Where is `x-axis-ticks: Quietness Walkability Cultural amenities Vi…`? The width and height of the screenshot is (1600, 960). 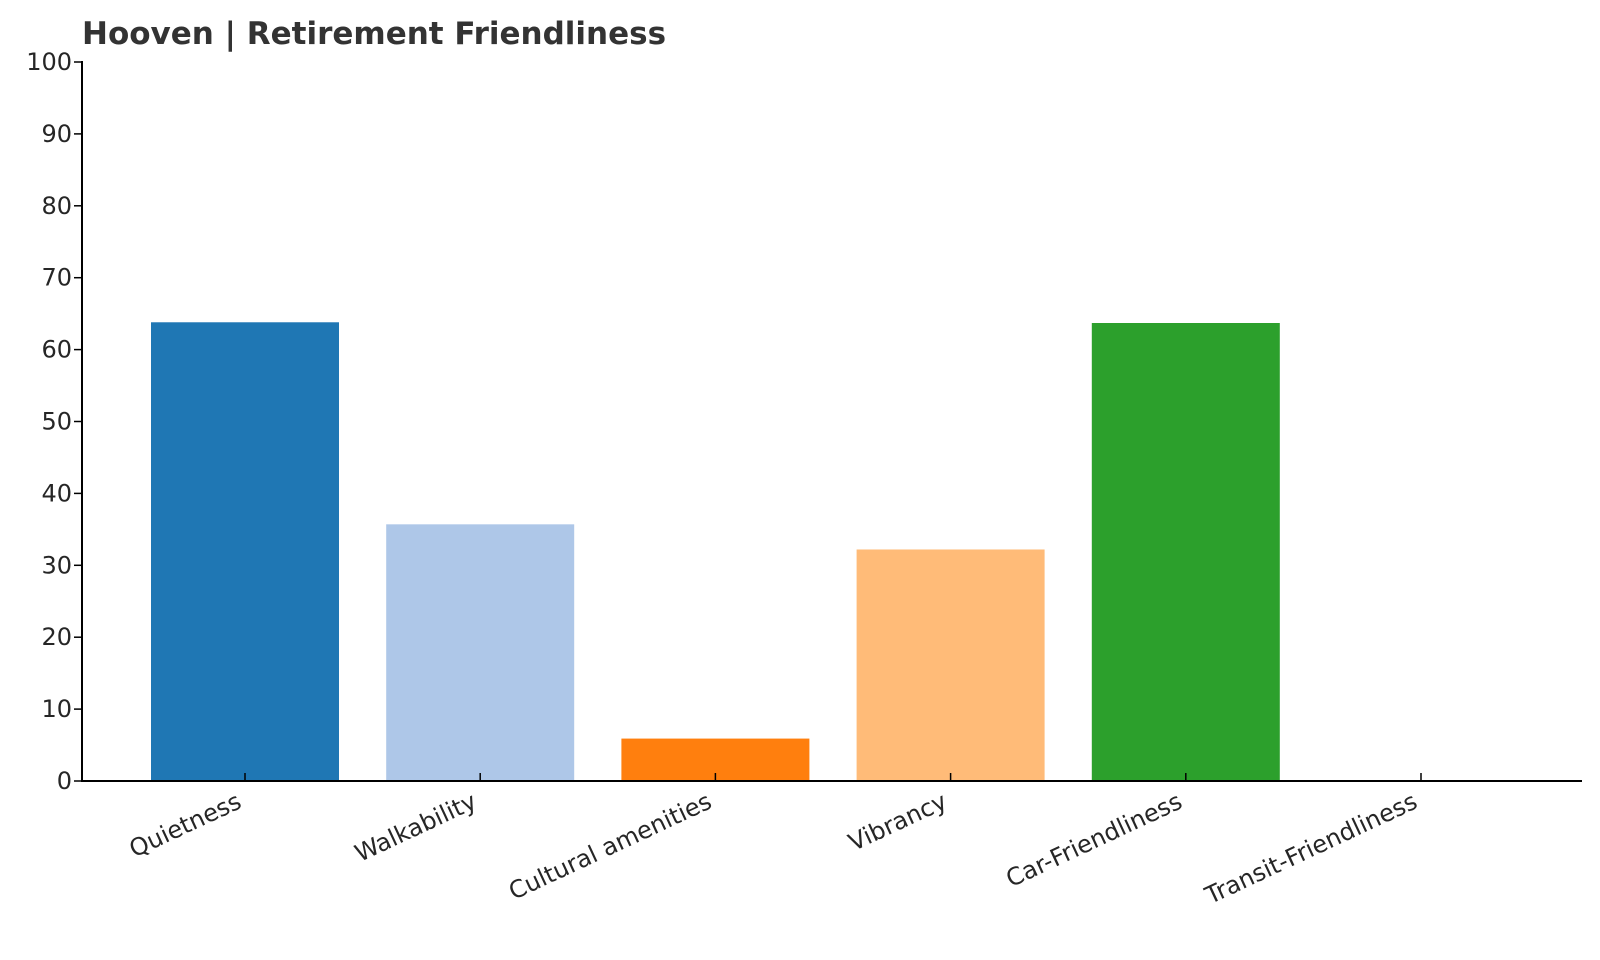
x-axis-ticks: Quietness Walkability Cultural amenities Vi… is located at coordinates (773, 841).